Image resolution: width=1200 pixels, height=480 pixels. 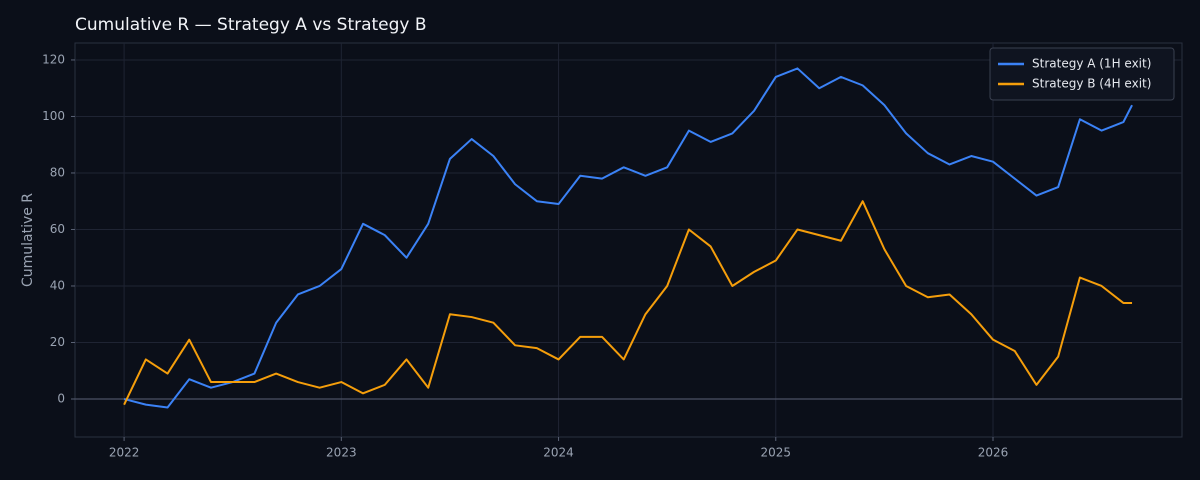 What do you see at coordinates (1091, 84) in the screenshot?
I see `legend-label: Strategy B (4H exit)` at bounding box center [1091, 84].